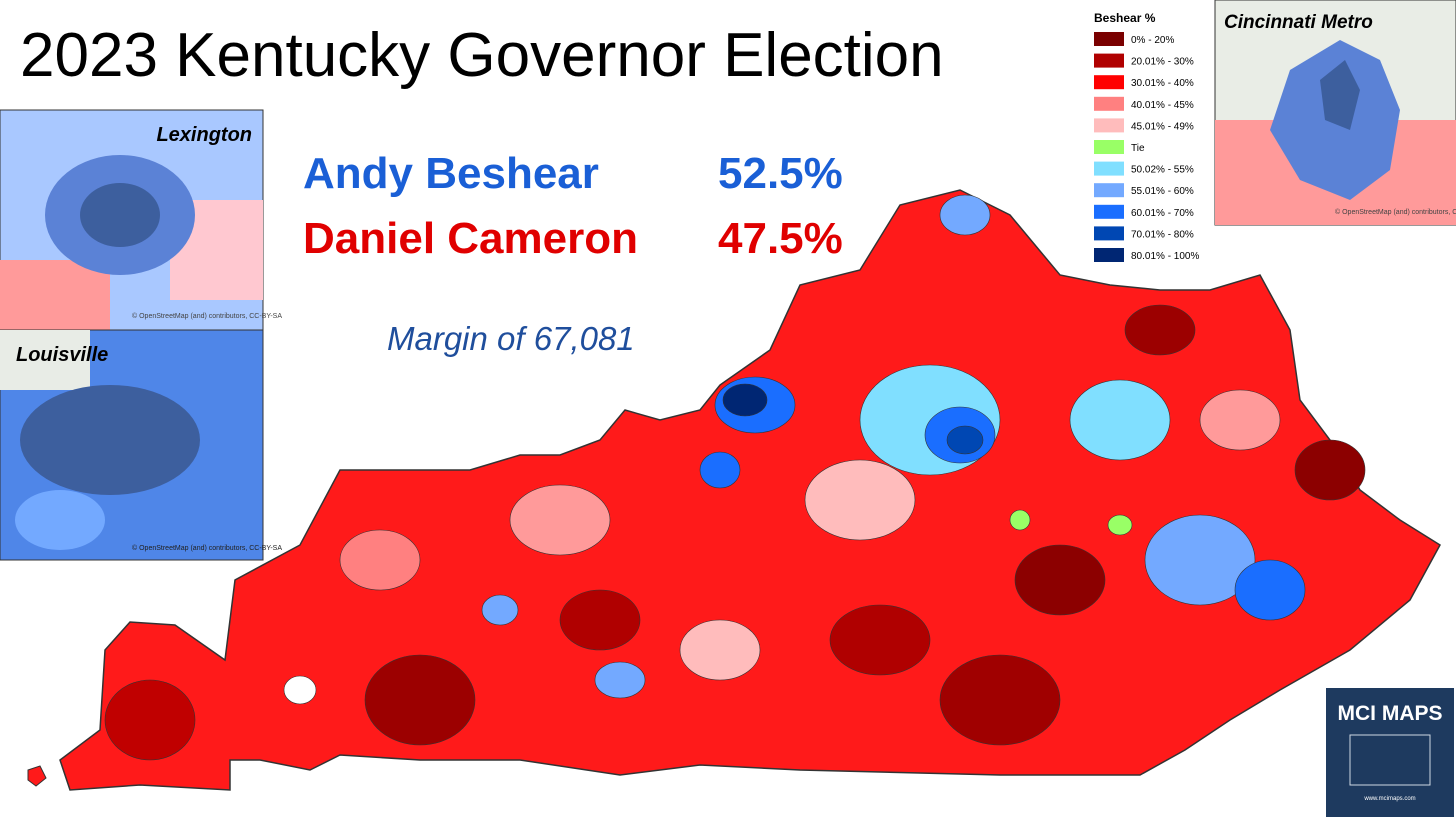 The height and width of the screenshot is (819, 1456). I want to click on state-outline, so click(37, 776).